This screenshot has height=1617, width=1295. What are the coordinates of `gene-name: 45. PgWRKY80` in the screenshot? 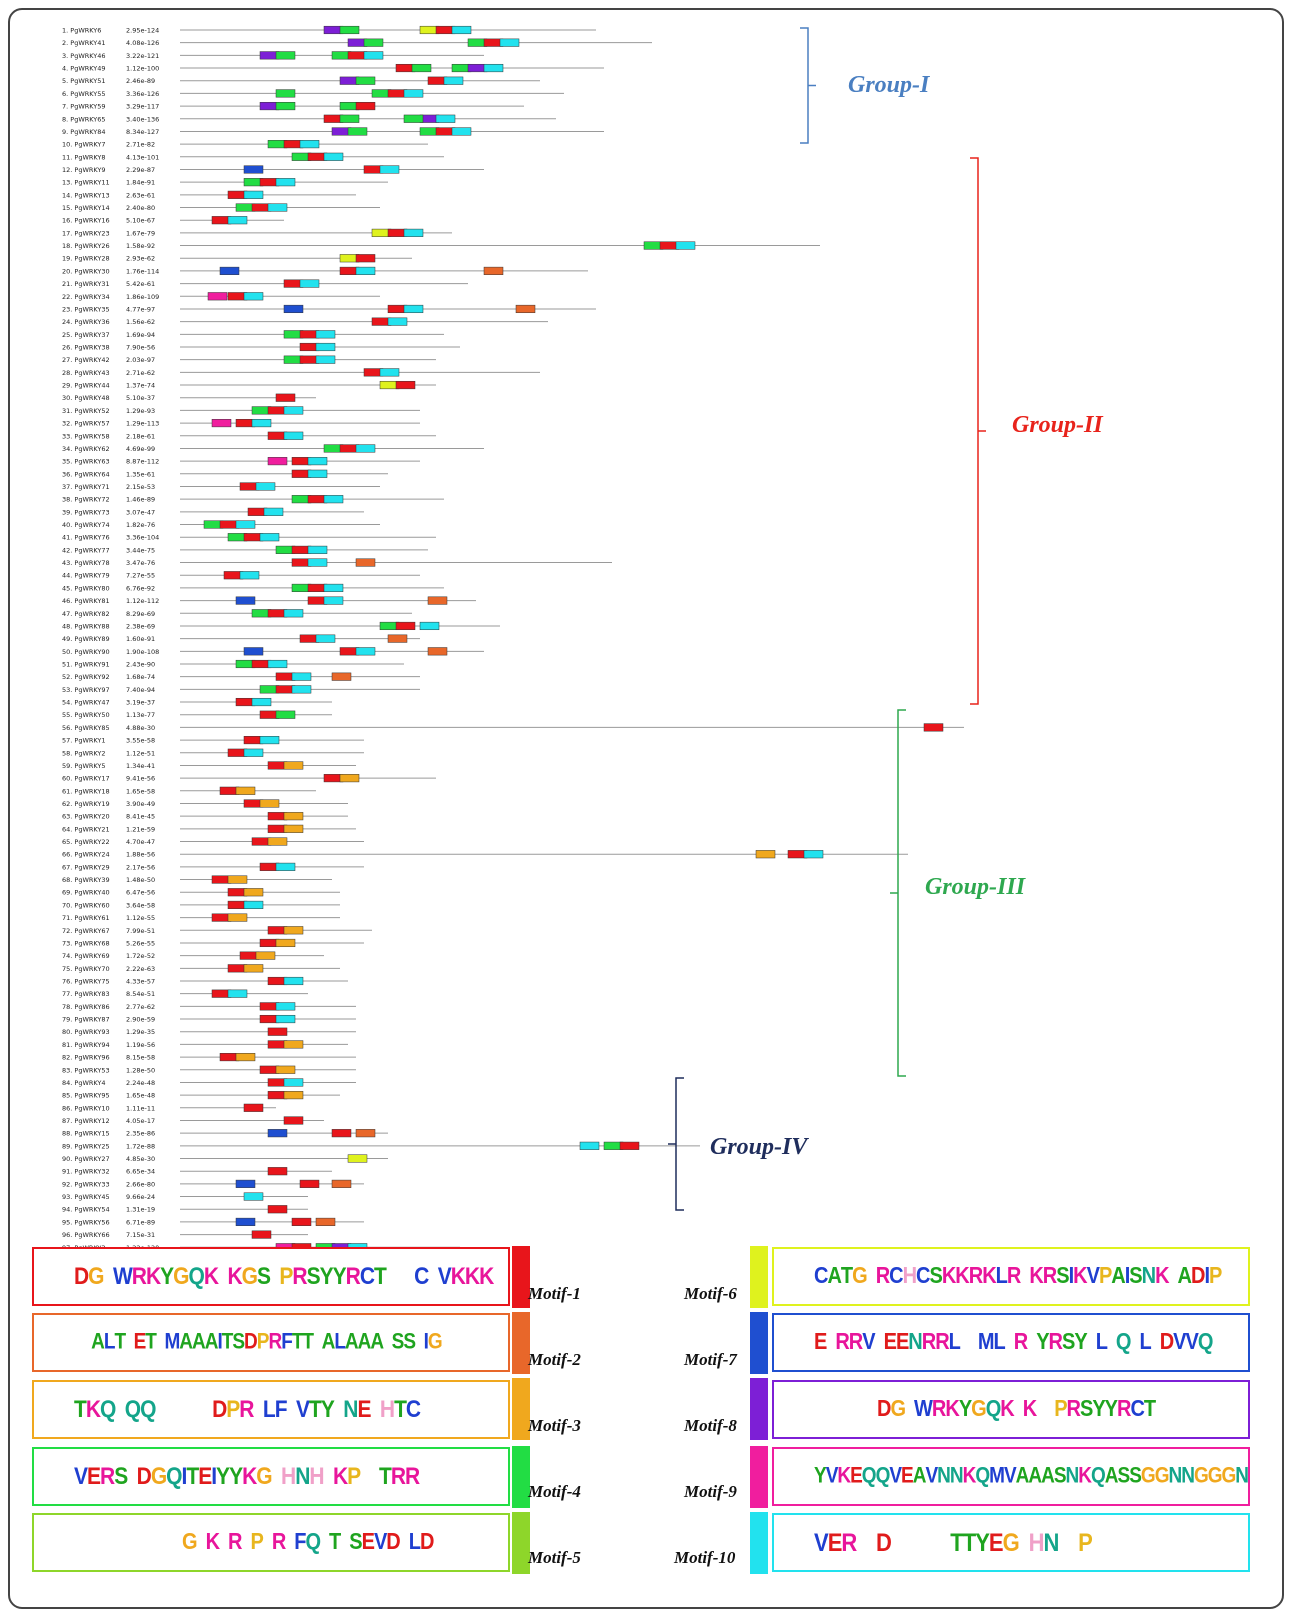 It's located at (86, 588).